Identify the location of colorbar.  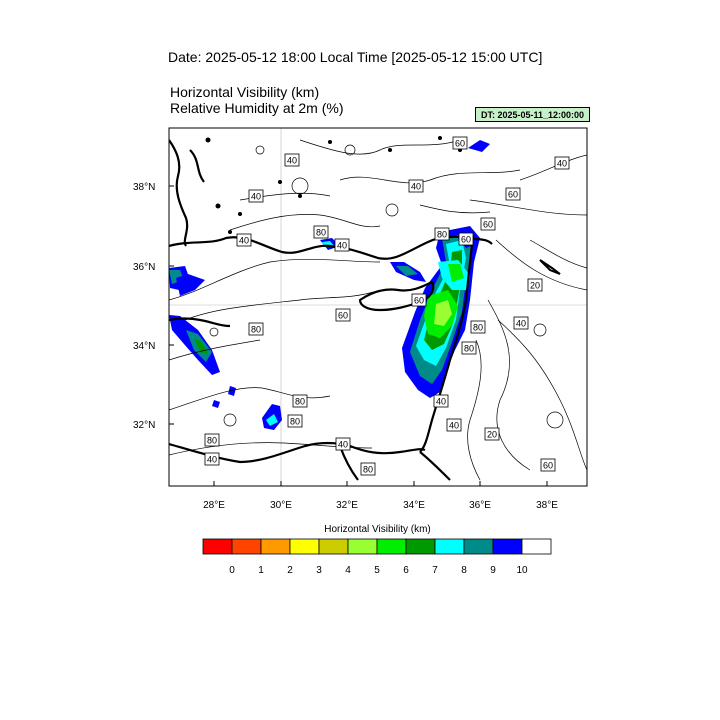
(377, 546).